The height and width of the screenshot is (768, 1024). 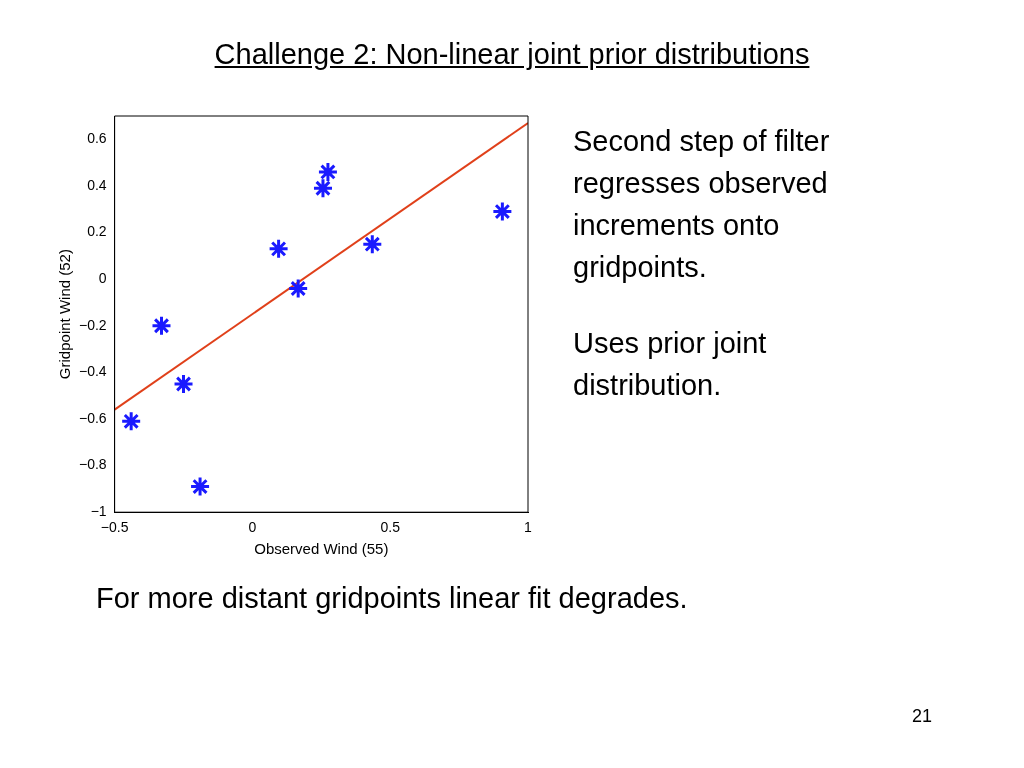 What do you see at coordinates (390, 527) in the screenshot?
I see `x-tick-label: 0.5` at bounding box center [390, 527].